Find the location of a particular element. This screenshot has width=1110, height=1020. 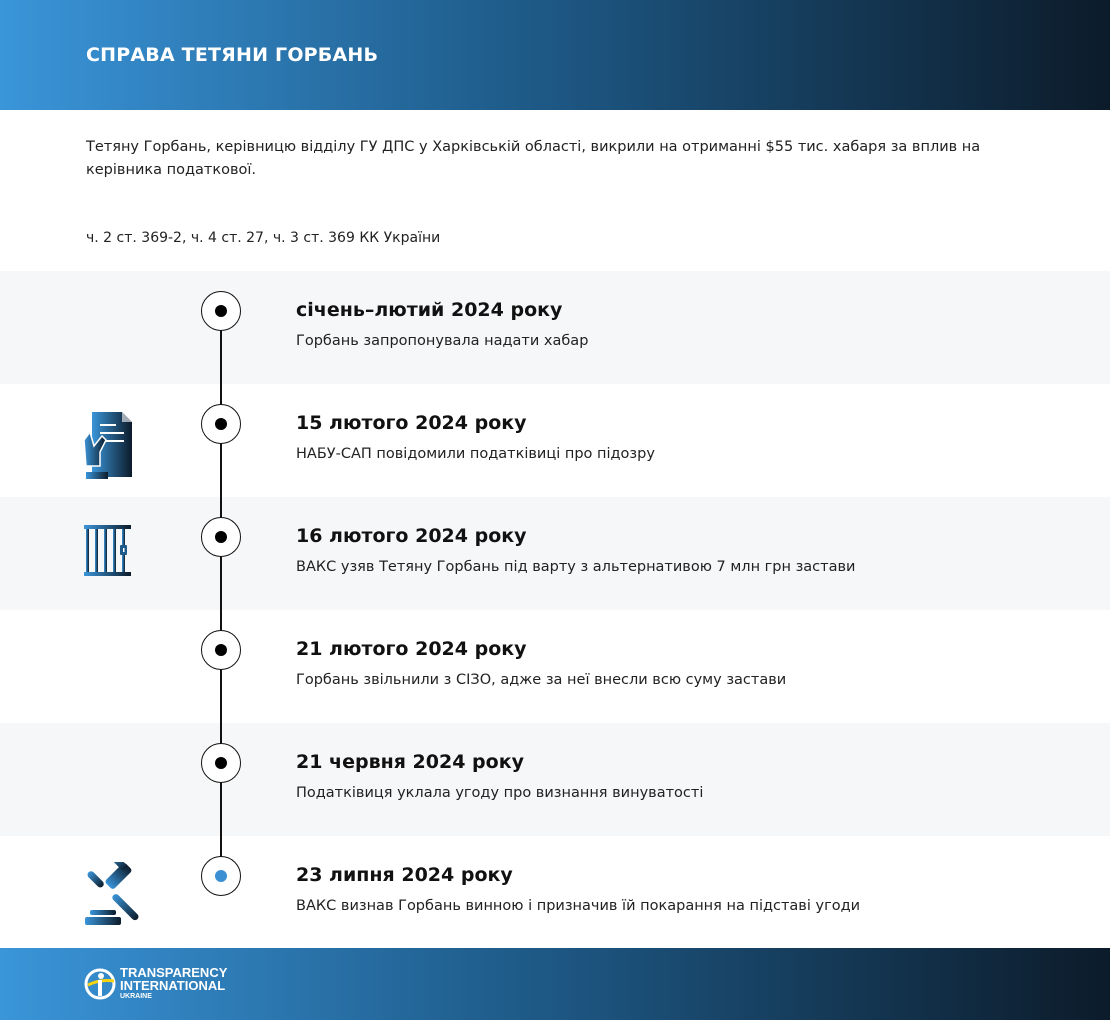

event-date: січень–лютий 2024 року is located at coordinates (429, 310).